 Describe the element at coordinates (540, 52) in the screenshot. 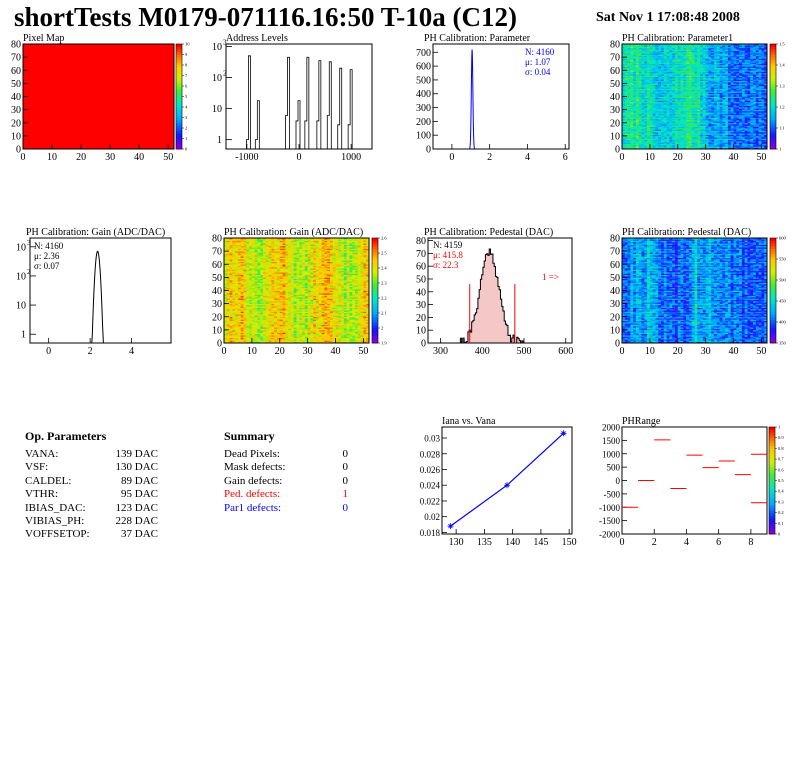

I see `ph-parameter-stat: N: 4160` at that location.